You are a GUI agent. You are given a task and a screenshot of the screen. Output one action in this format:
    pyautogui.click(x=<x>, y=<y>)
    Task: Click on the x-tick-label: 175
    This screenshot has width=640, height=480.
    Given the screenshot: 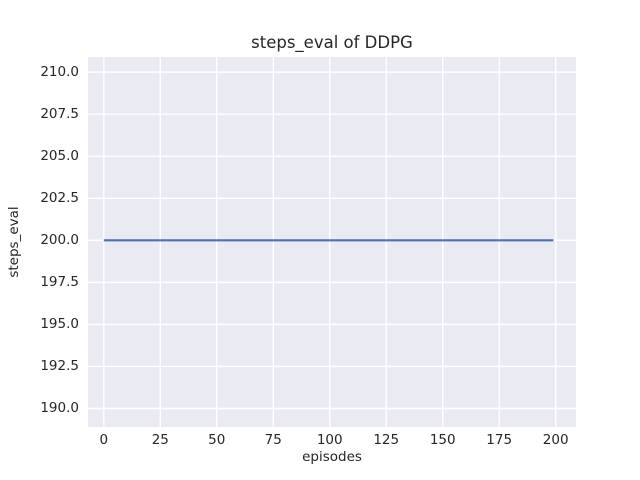 What is the action you would take?
    pyautogui.click(x=499, y=440)
    